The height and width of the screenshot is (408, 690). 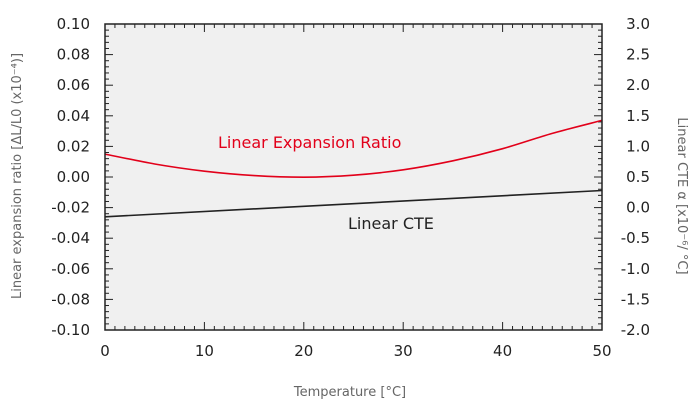 What do you see at coordinates (70, 238) in the screenshot?
I see `y-left-tick-label: -0.04` at bounding box center [70, 238].